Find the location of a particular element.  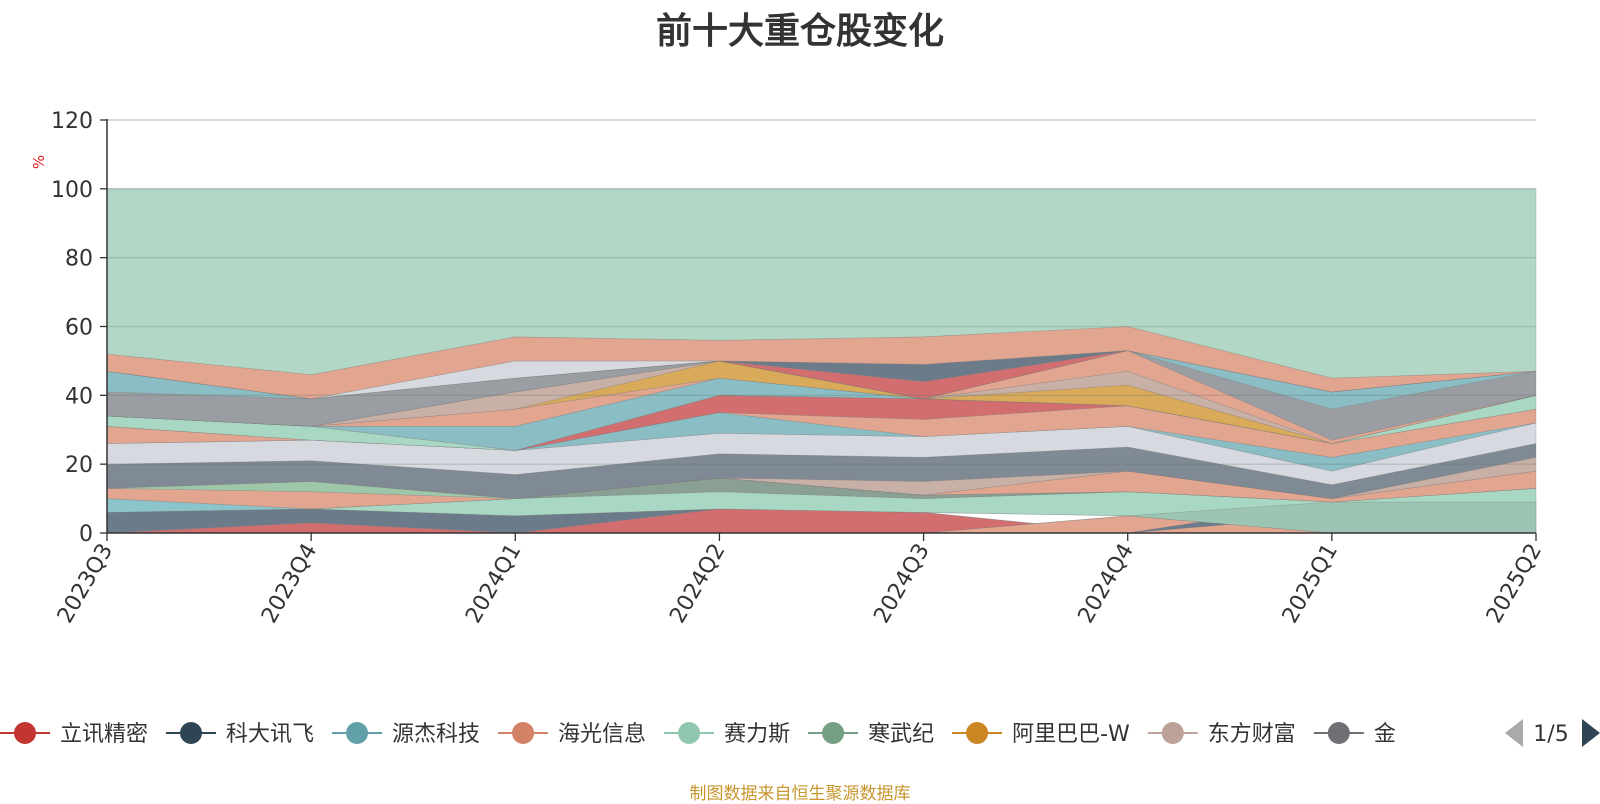

y-tick-label: 100 is located at coordinates (72, 190).